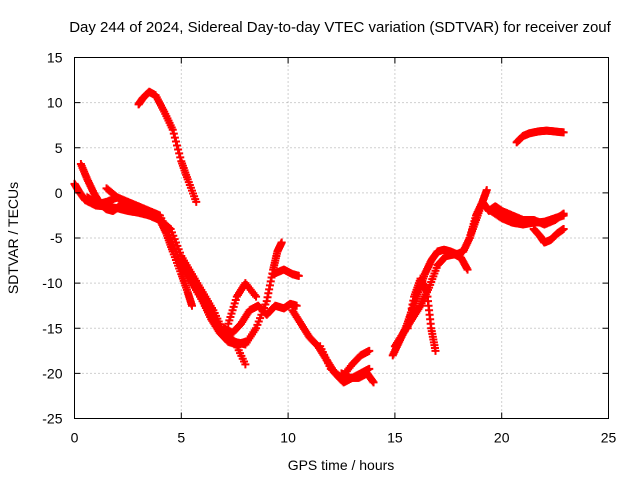  I want to click on x-axis-label: GPS time / hours, so click(341, 465).